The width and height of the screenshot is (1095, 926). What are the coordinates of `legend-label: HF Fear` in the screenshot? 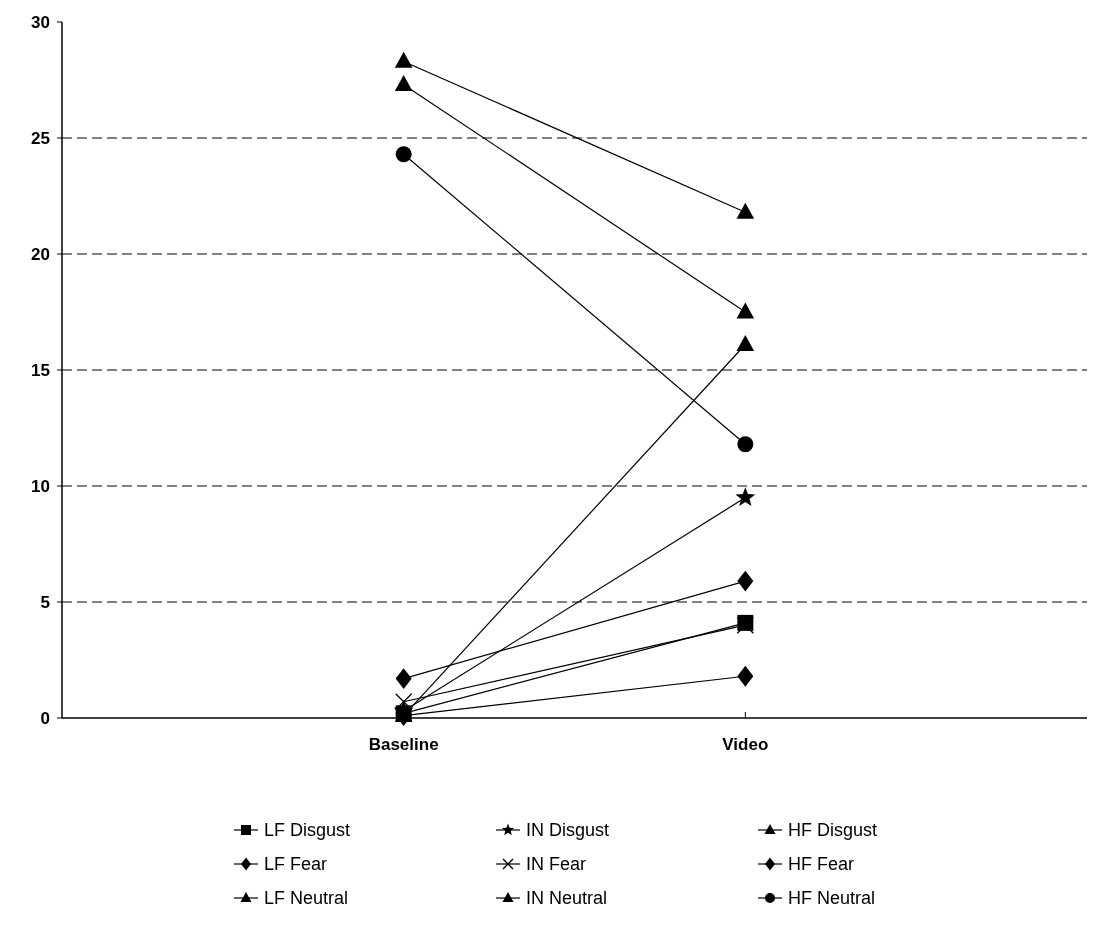 It's located at (821, 864).